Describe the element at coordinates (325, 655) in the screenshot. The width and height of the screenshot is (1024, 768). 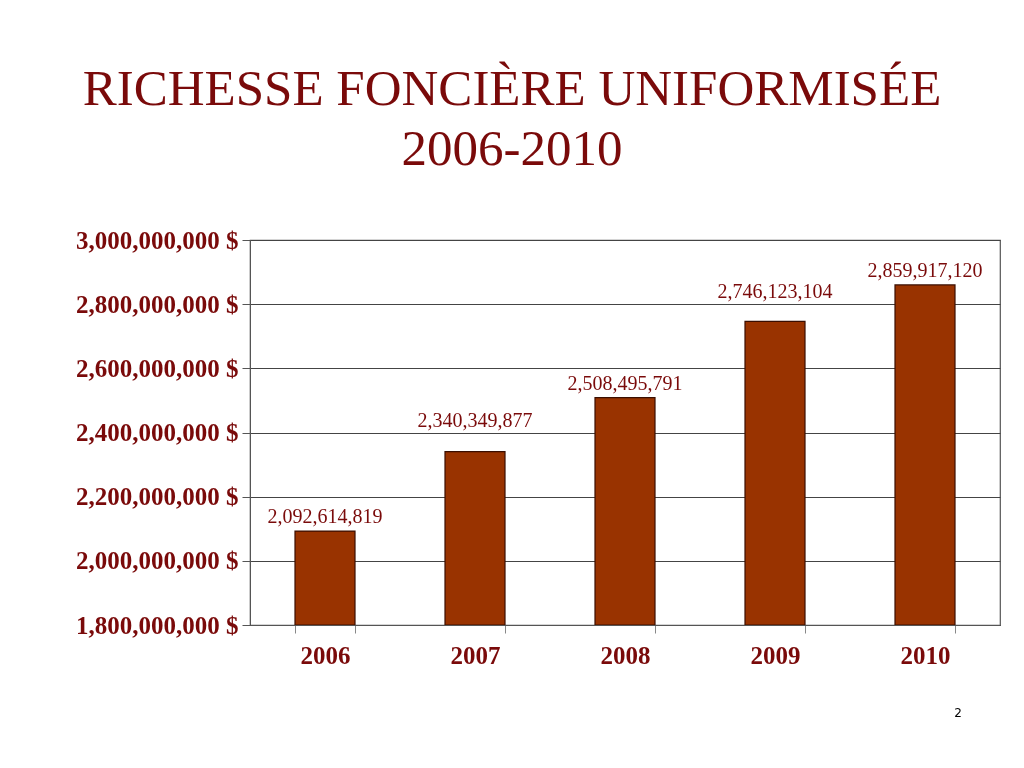
I see `x-tick-label: 2006` at that location.